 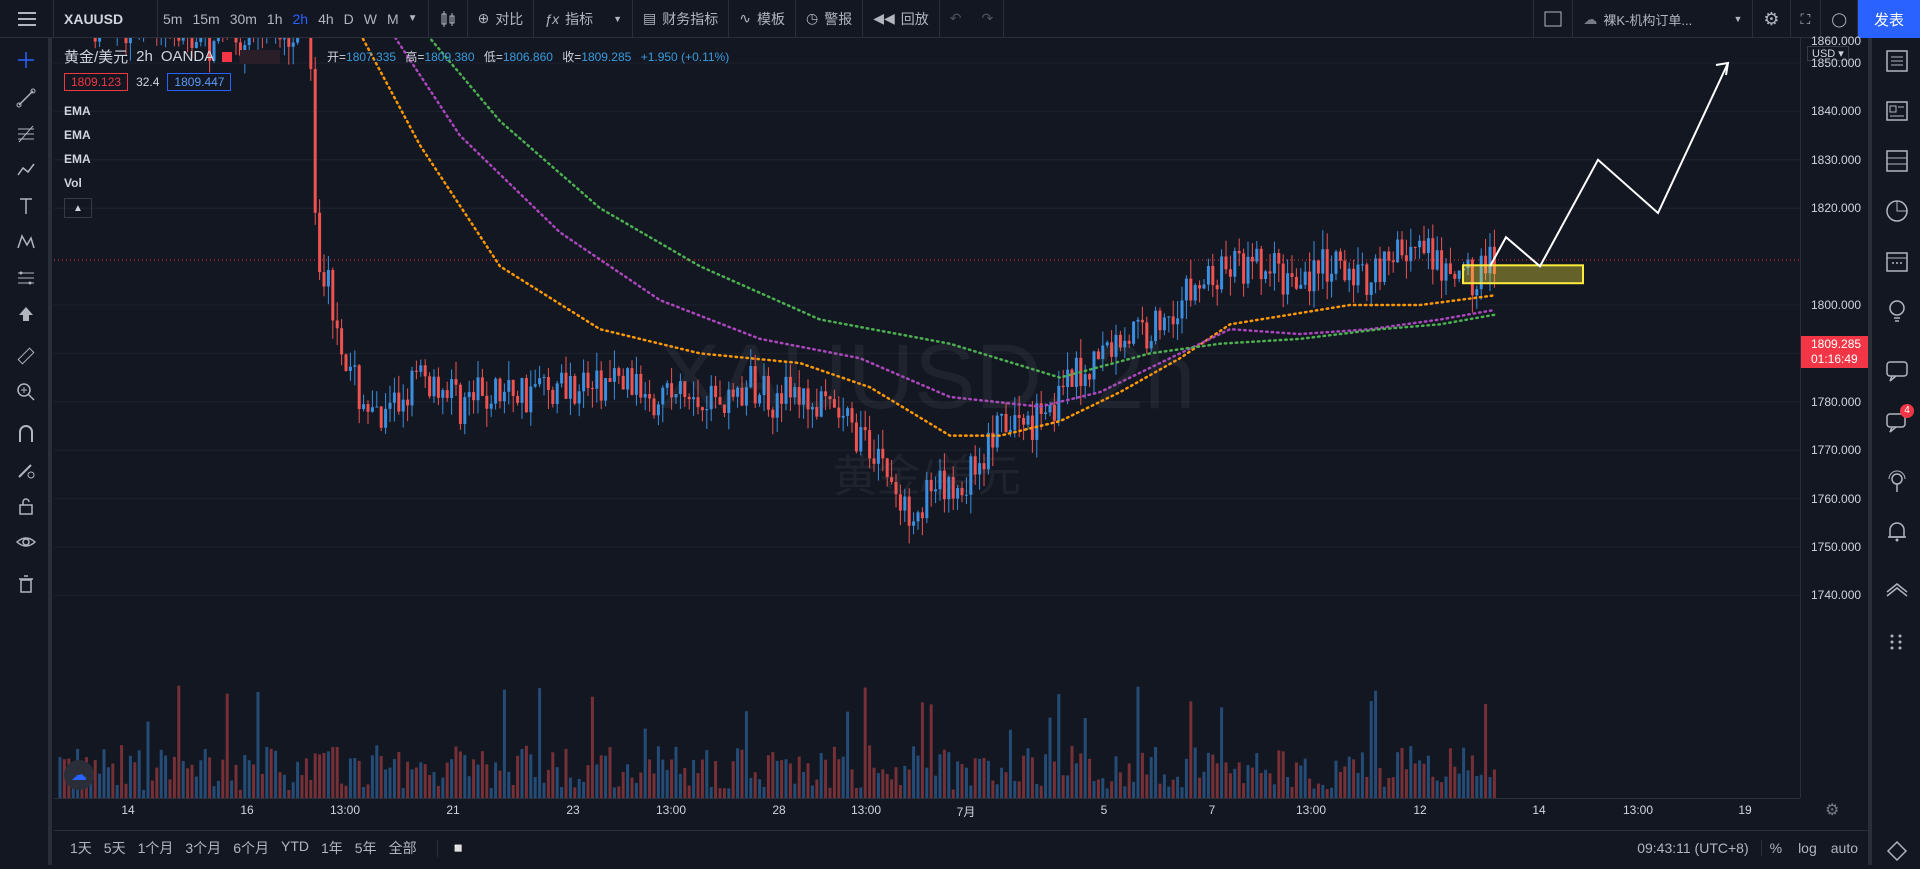 What do you see at coordinates (988, 19) in the screenshot?
I see `redo-button: ↷` at bounding box center [988, 19].